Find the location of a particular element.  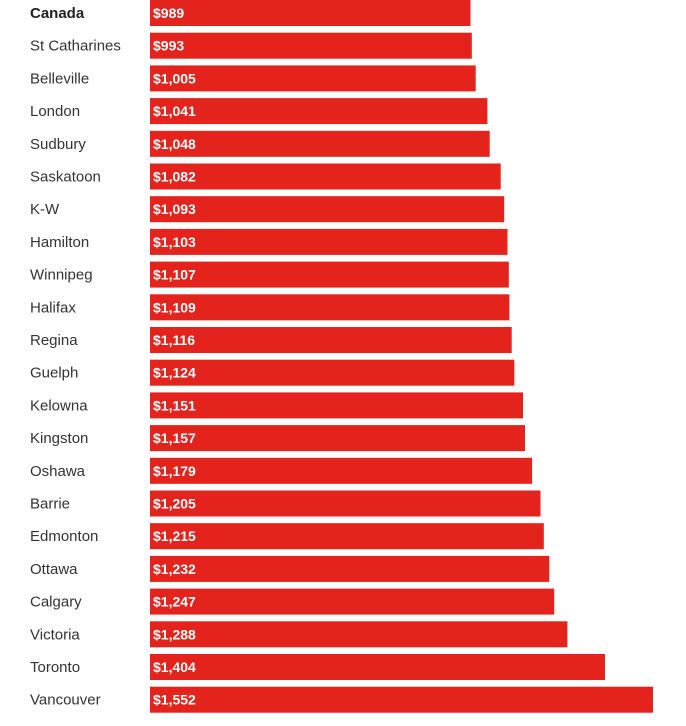

bar-value-label: $1,124 is located at coordinates (174, 373).